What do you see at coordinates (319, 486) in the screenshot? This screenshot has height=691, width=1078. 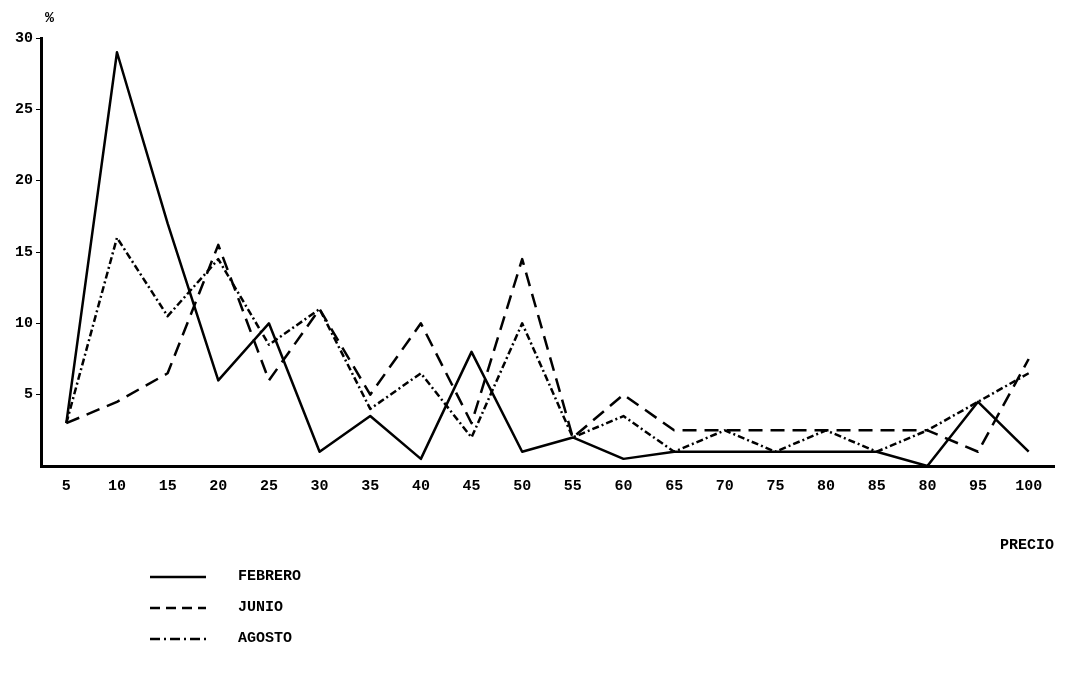 I see `x-tick-label: 30` at bounding box center [319, 486].